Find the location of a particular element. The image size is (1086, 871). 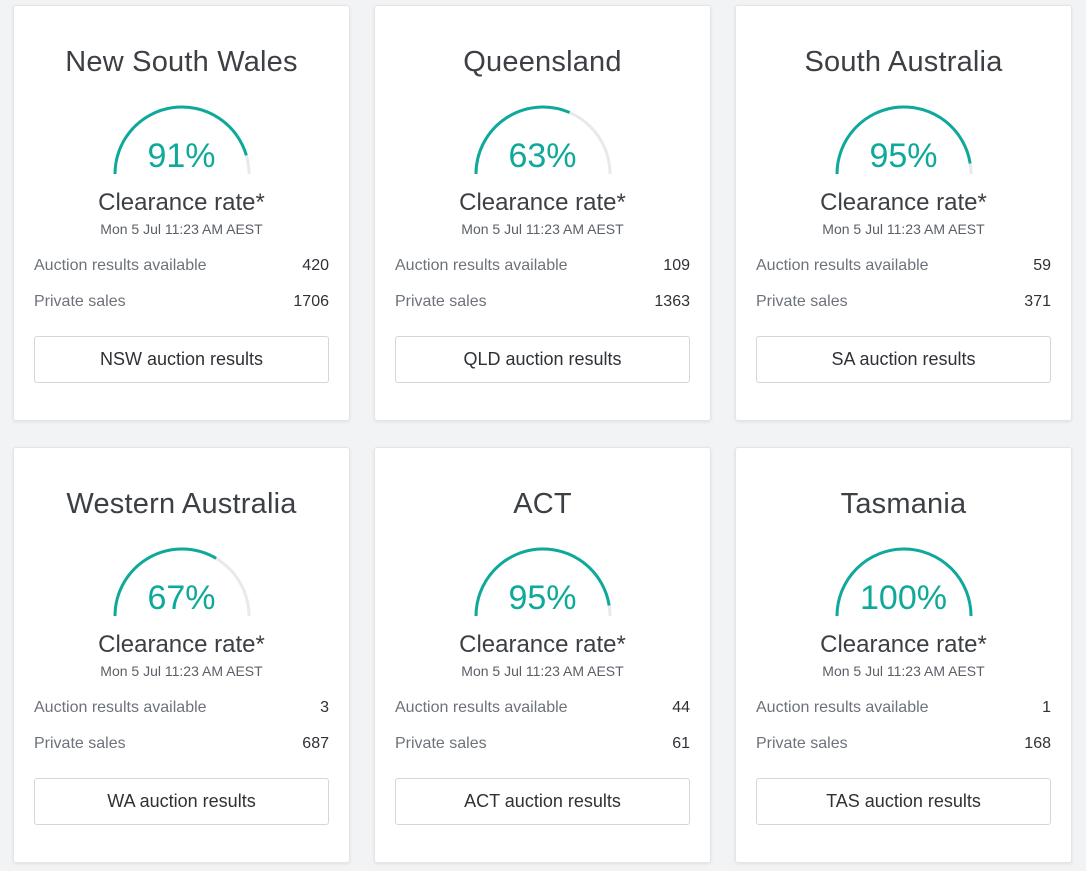

sa-auction-results-button: SA auction results is located at coordinates (903, 359).